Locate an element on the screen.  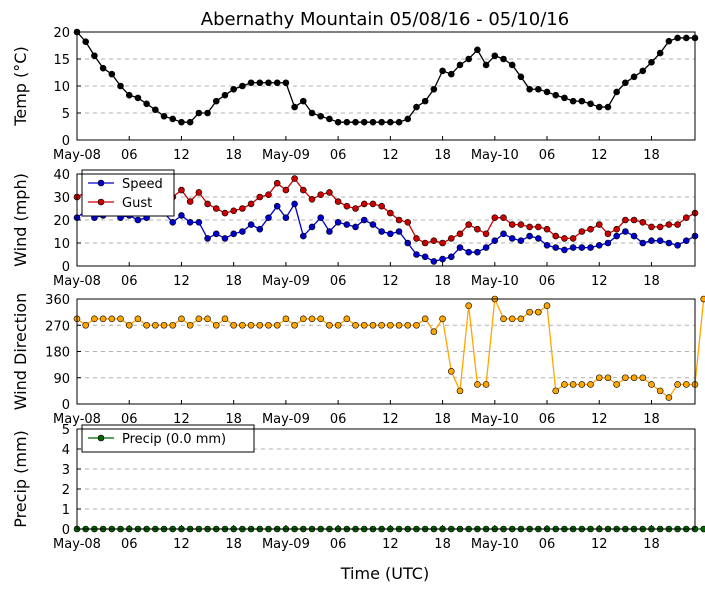
legend-marker is located at coordinates (101, 183).